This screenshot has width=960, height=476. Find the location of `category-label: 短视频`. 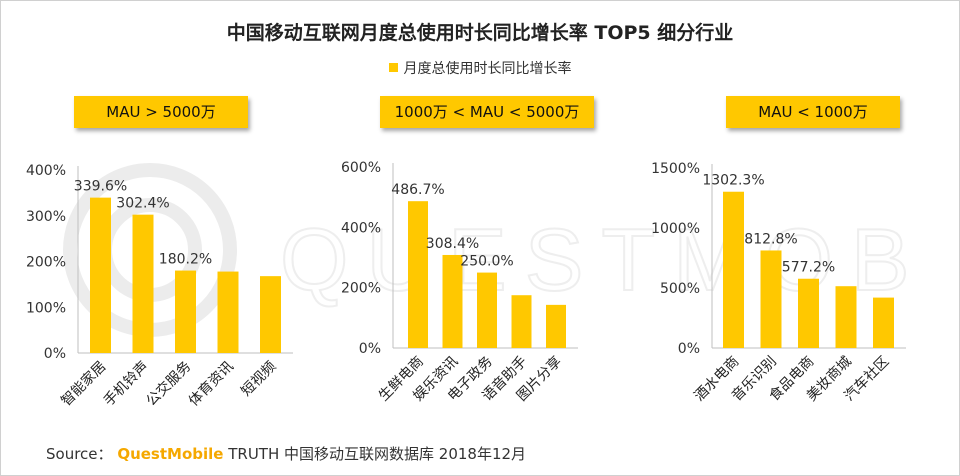

category-label: 短视频 is located at coordinates (258, 379).